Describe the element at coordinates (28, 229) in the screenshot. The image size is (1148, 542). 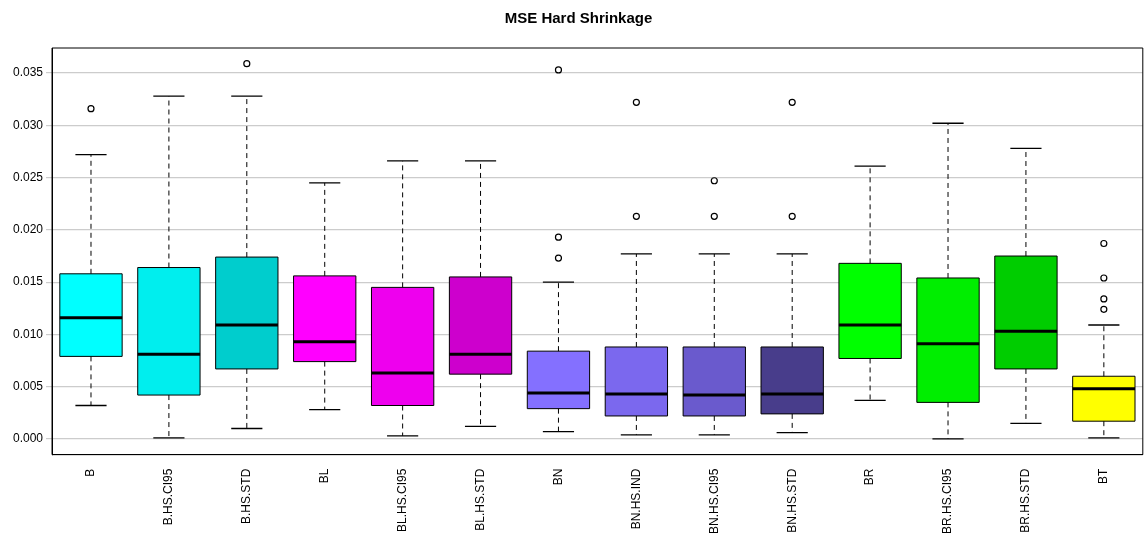
I see `y-tick-label: 0.020` at that location.